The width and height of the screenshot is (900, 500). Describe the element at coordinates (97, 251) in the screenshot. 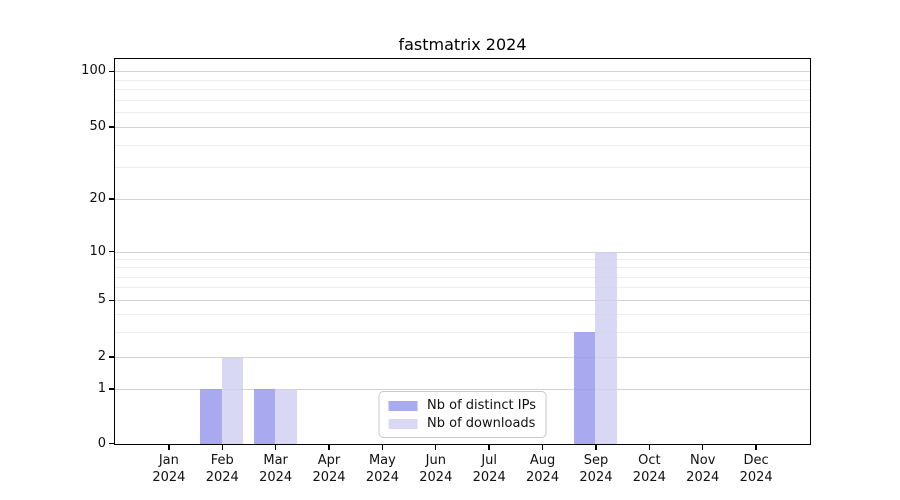

I see `y-tick-label: 10` at that location.